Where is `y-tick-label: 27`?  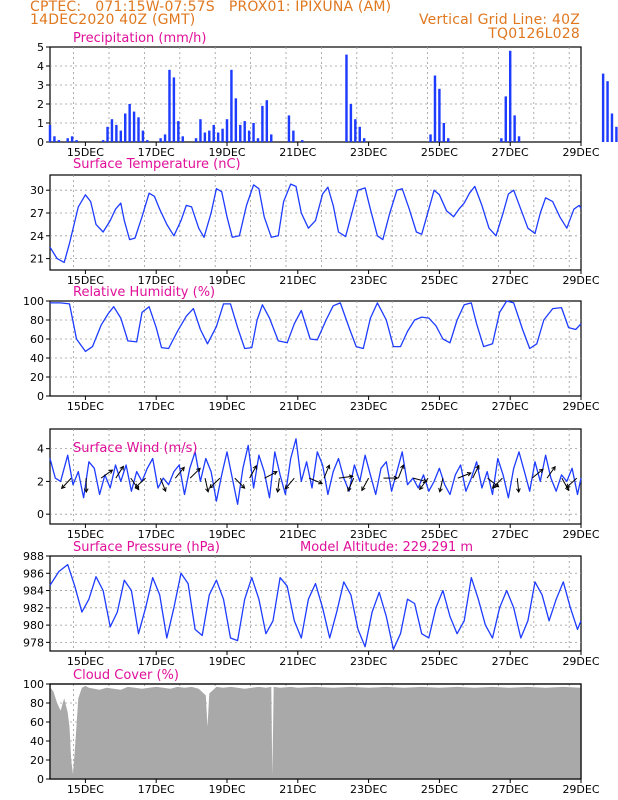 y-tick-label: 27 is located at coordinates (37, 213).